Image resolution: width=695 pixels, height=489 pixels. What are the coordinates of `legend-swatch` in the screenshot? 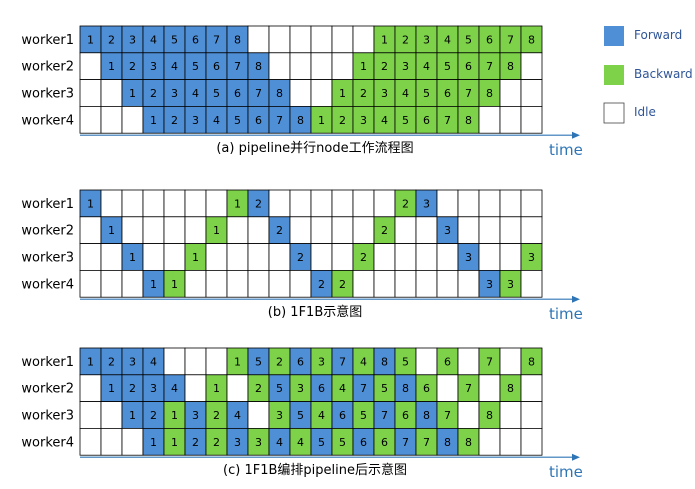 It's located at (614, 113).